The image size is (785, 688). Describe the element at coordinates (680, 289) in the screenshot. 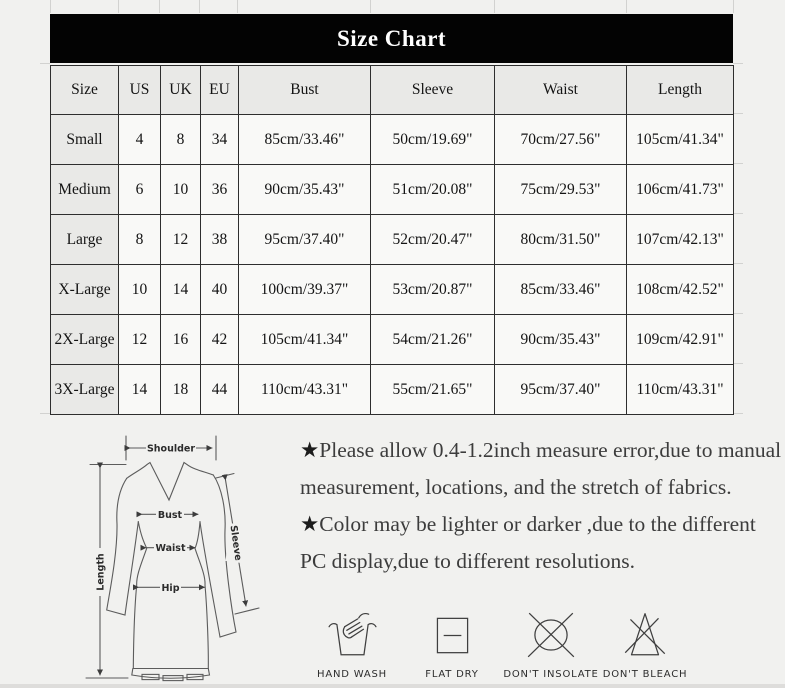

I see `table-cell: 108cm/42.52"` at that location.